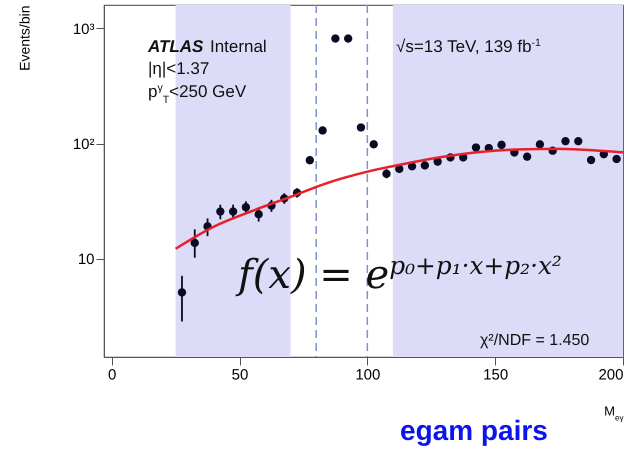 Image resolution: width=638 pixels, height=451 pixels. What do you see at coordinates (367, 375) in the screenshot?
I see `x-tick-label: 100` at bounding box center [367, 375].